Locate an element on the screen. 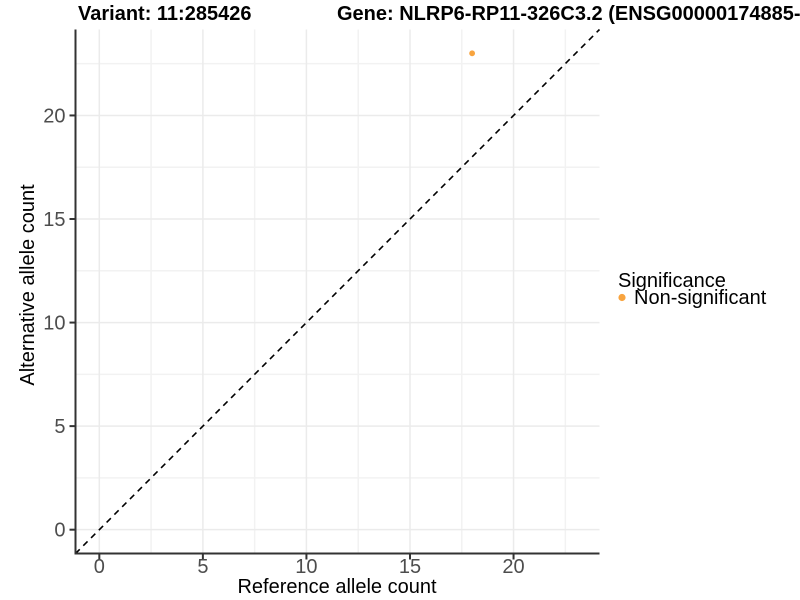 The image size is (800, 600). legend-marker-non-significant-icon is located at coordinates (622, 297).